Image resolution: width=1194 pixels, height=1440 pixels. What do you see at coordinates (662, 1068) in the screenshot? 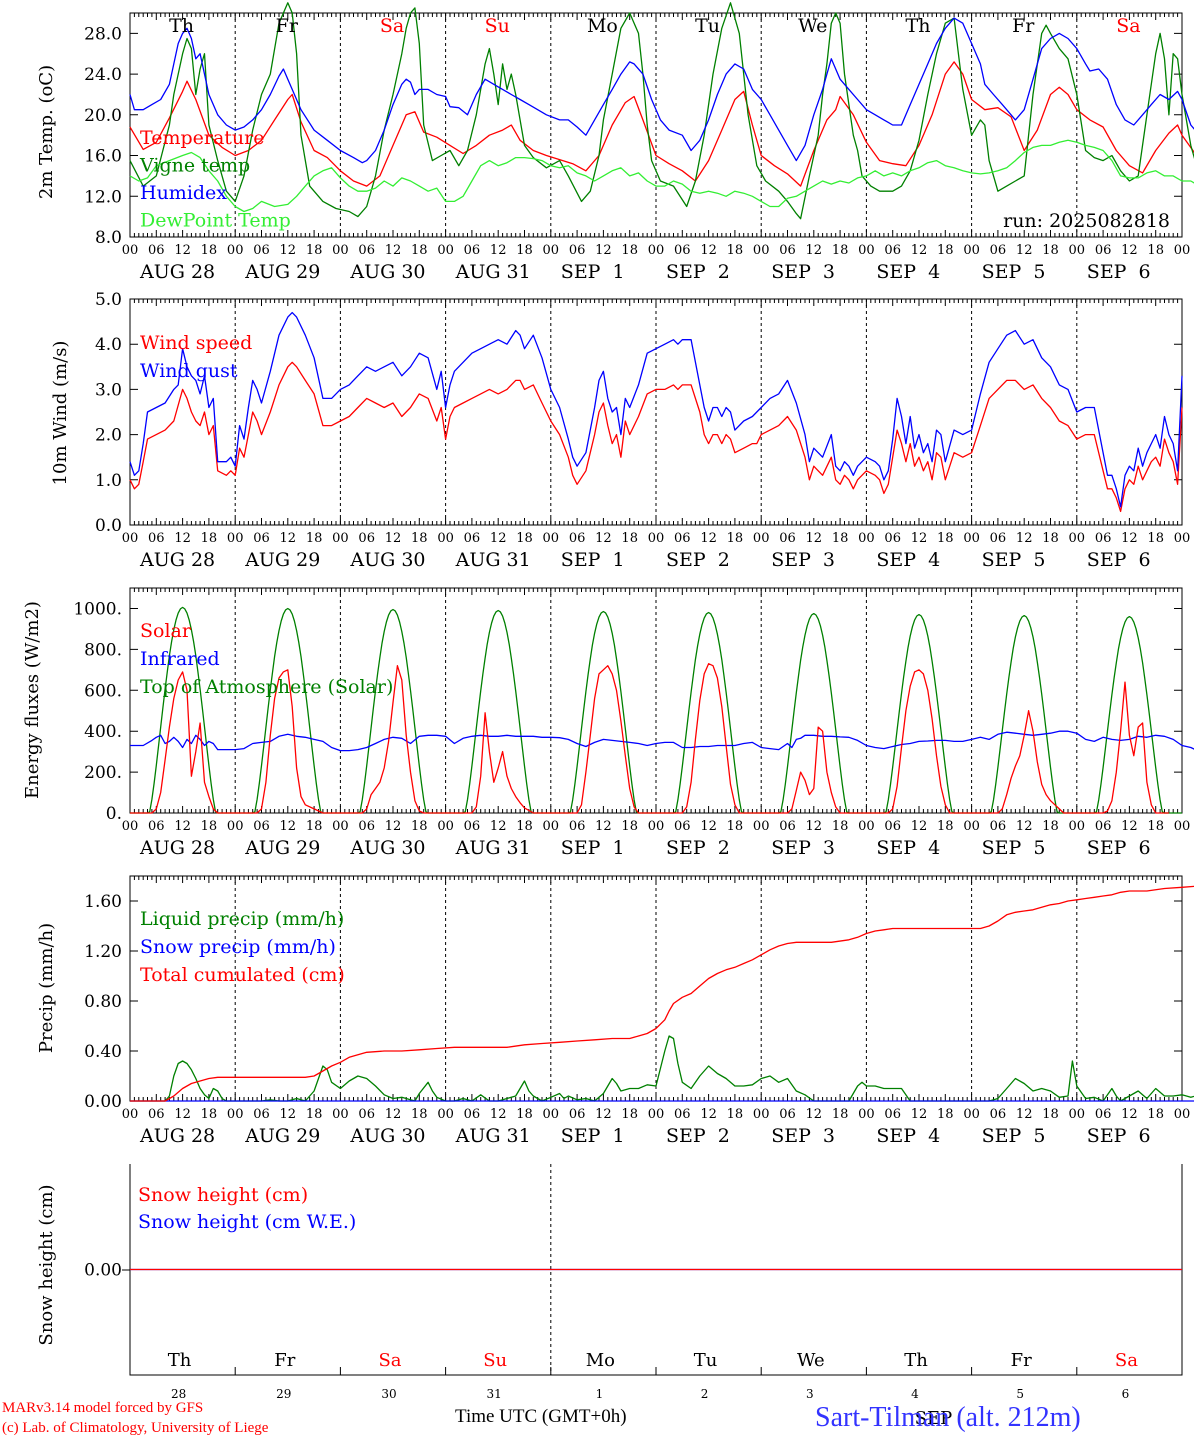
I see `liquid-precip-line` at bounding box center [662, 1068].